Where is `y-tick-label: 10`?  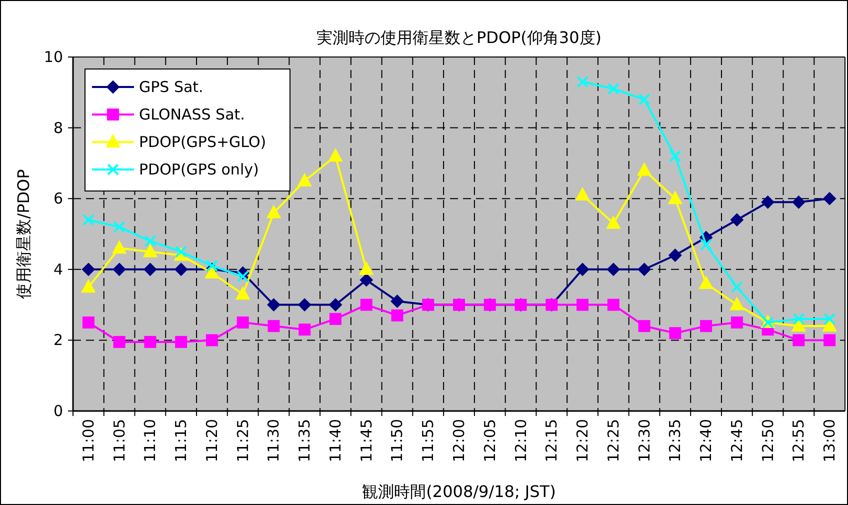
y-tick-label: 10 is located at coordinates (53, 57).